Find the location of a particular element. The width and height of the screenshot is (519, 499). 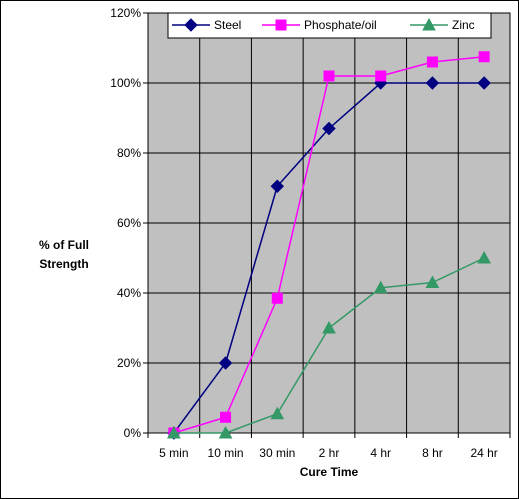

x-tick-label: 24 hr is located at coordinates (483, 453).